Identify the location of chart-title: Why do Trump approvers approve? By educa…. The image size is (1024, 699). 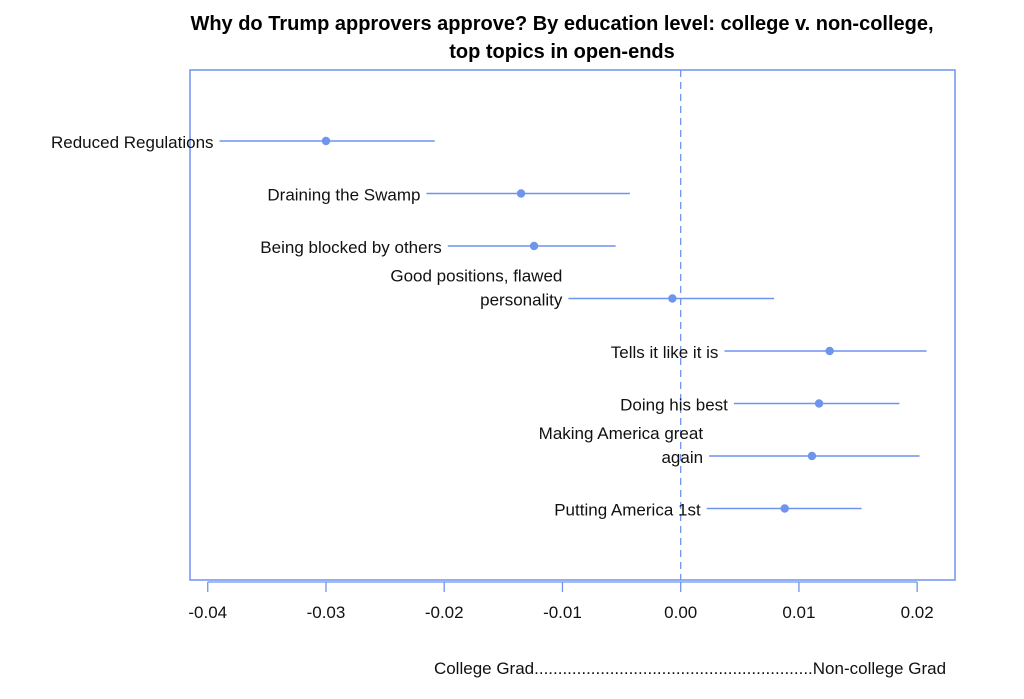
(561, 24).